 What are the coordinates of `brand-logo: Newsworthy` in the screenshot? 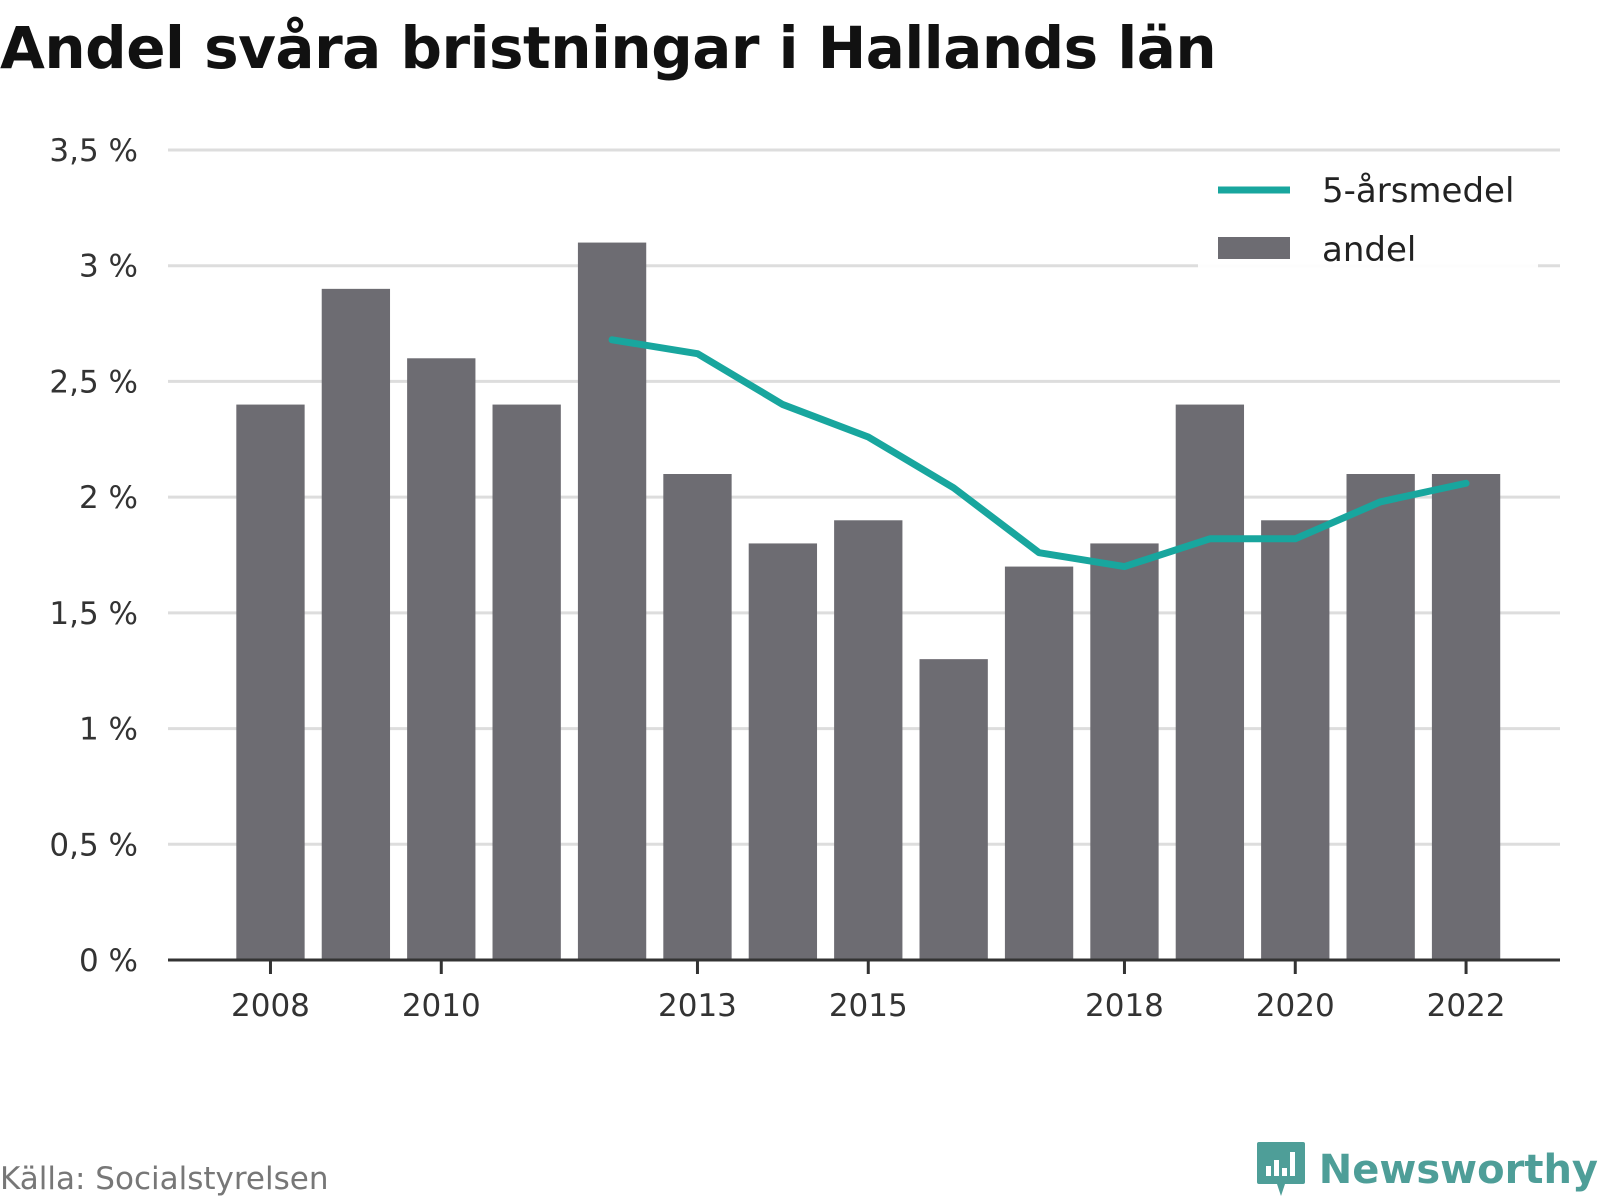 It's located at (1426, 1170).